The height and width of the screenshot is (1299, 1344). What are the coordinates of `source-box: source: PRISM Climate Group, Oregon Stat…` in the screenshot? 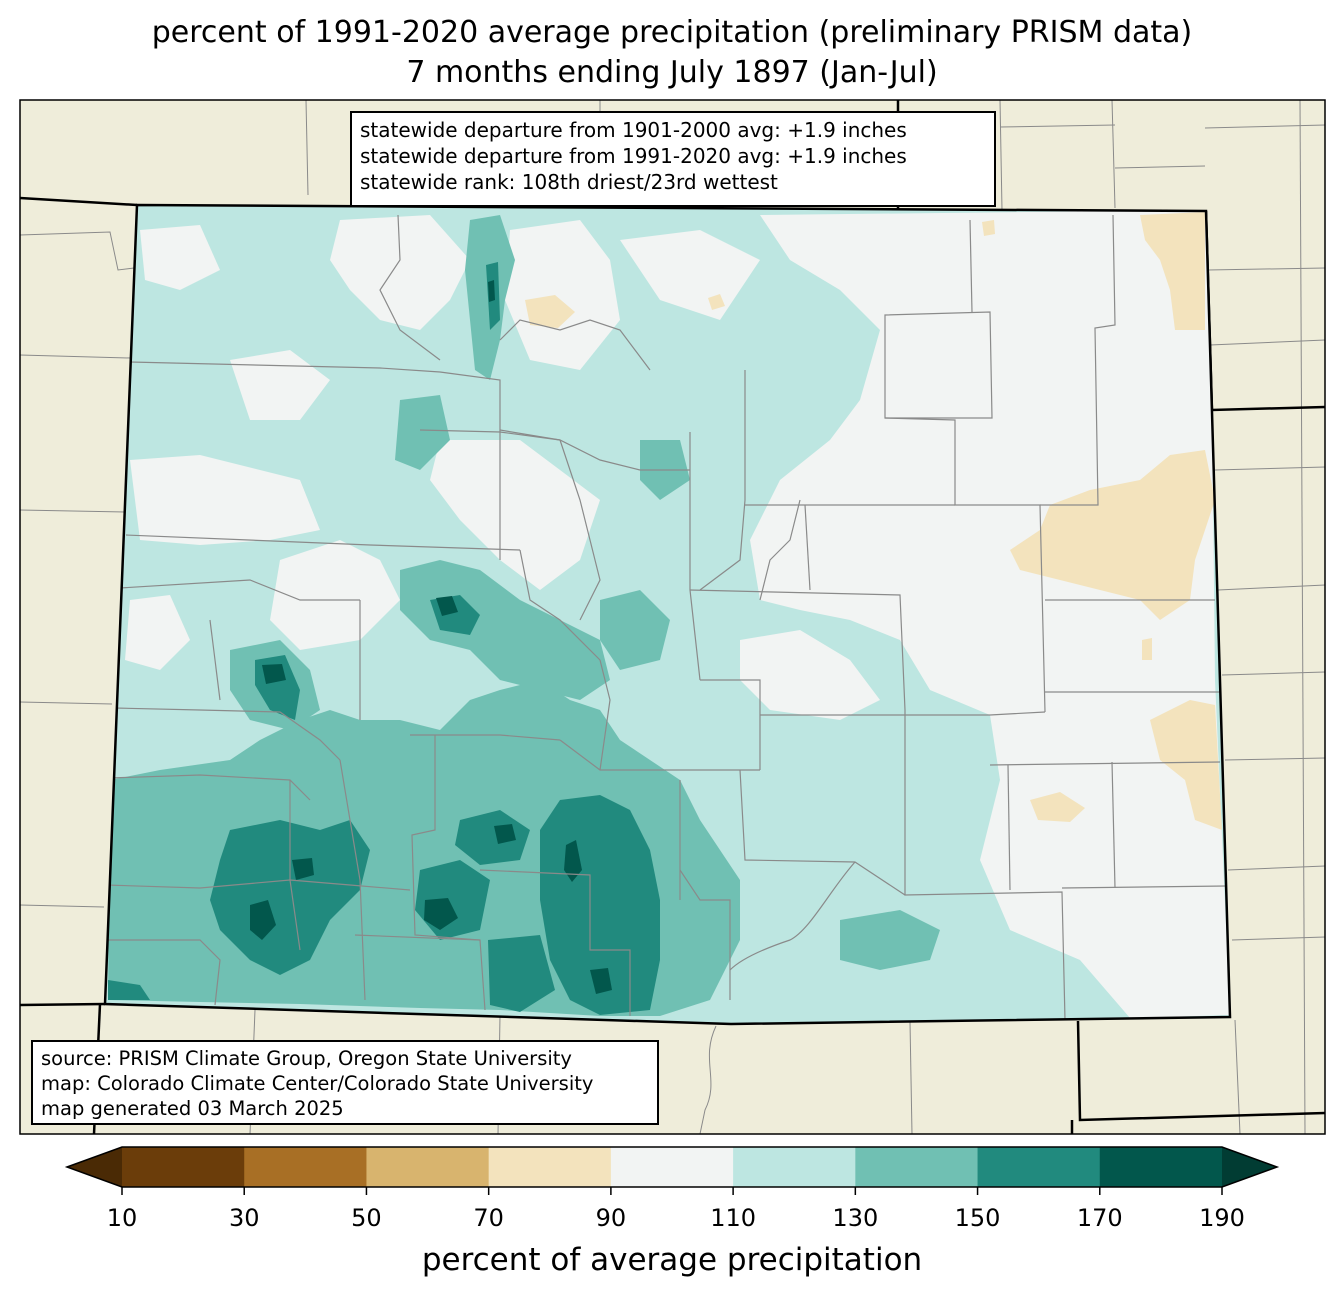 It's located at (345, 1082).